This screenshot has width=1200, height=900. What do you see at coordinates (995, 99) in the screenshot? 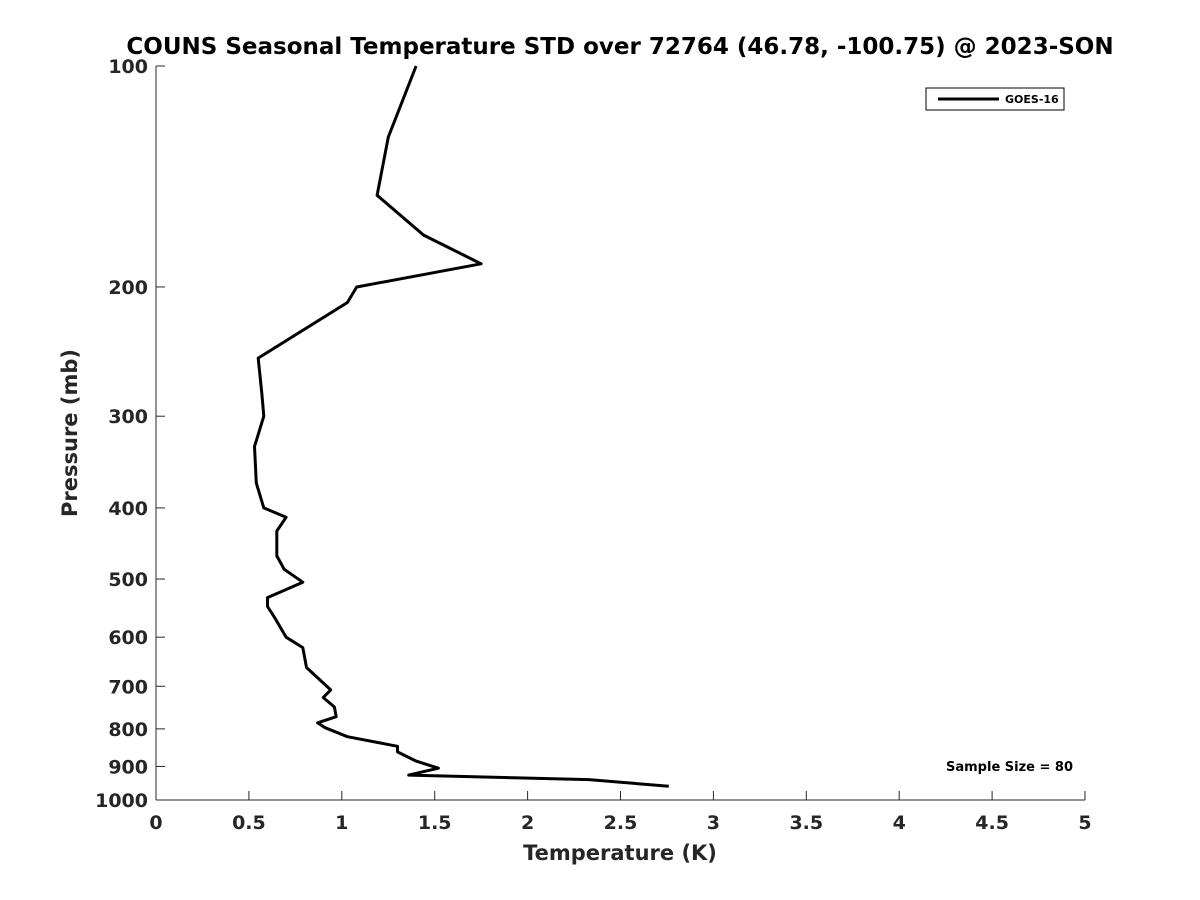
I see `legend: GOES-16` at bounding box center [995, 99].